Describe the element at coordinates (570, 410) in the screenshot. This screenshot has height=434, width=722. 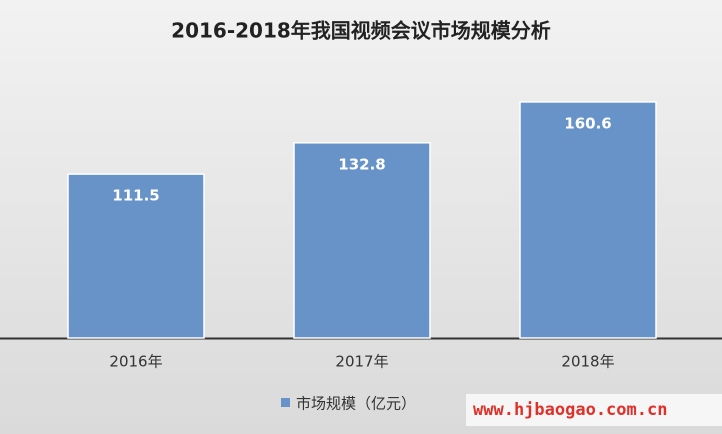
I see `watermark: www.hjbaogao.com.cn` at that location.